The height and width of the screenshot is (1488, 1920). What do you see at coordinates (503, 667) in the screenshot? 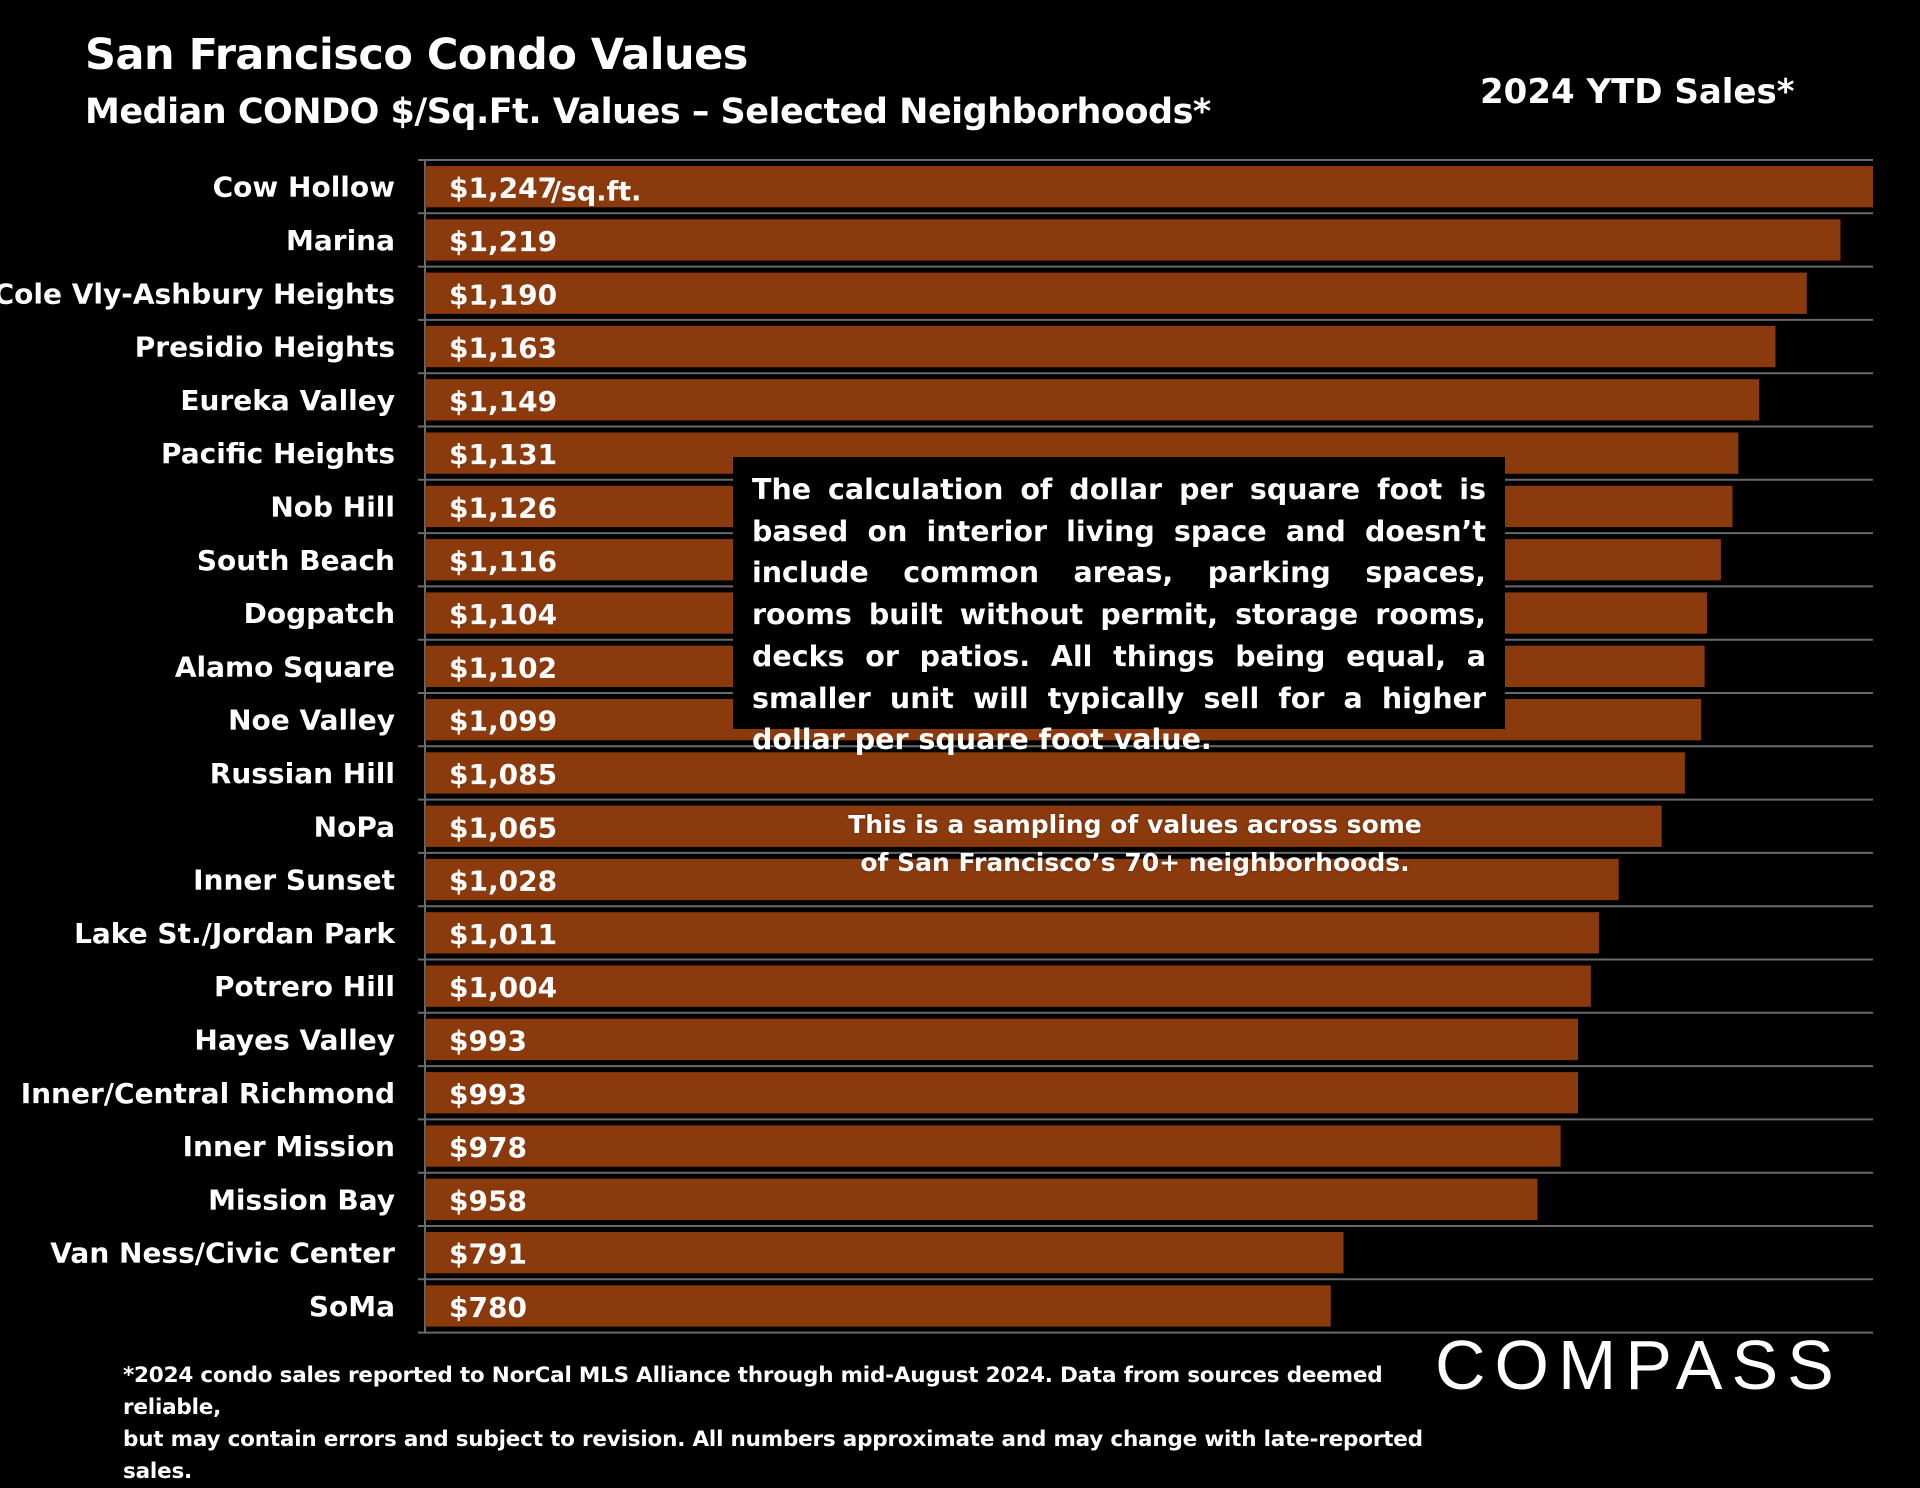
I see `data-label: $1,102` at bounding box center [503, 667].